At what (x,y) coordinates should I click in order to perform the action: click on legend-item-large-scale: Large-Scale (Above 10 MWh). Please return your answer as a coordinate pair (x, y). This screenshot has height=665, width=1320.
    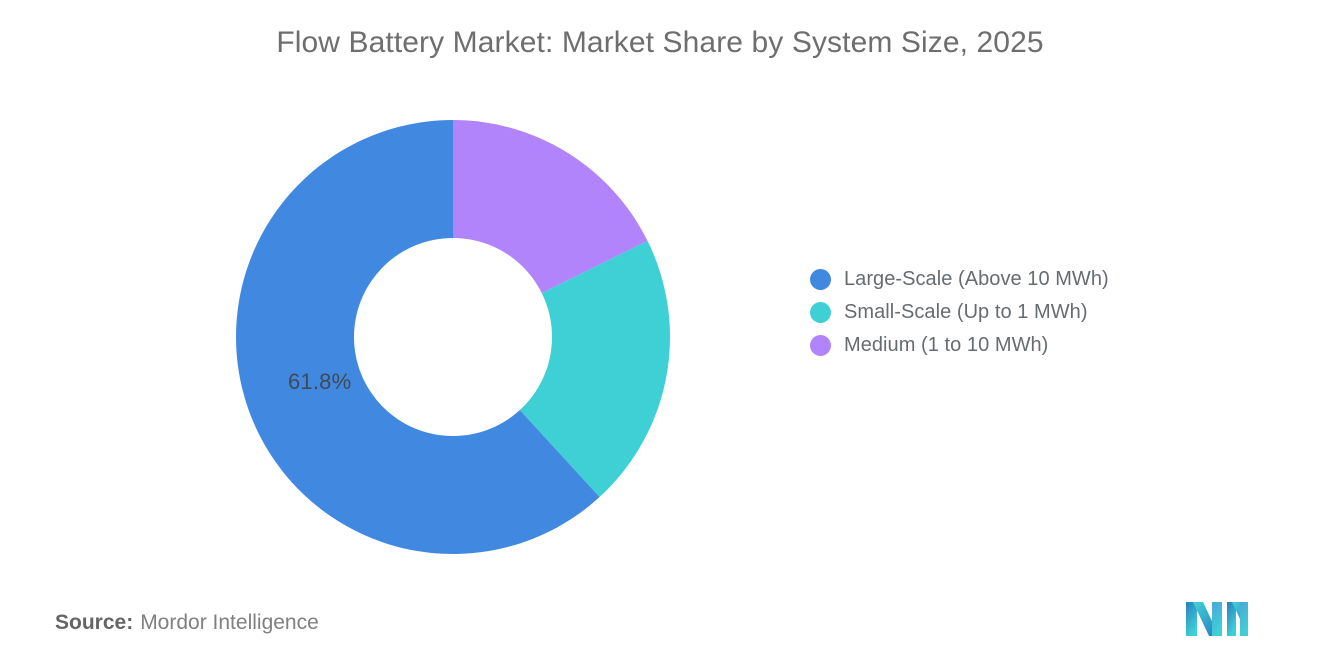
    Looking at the image, I should click on (959, 279).